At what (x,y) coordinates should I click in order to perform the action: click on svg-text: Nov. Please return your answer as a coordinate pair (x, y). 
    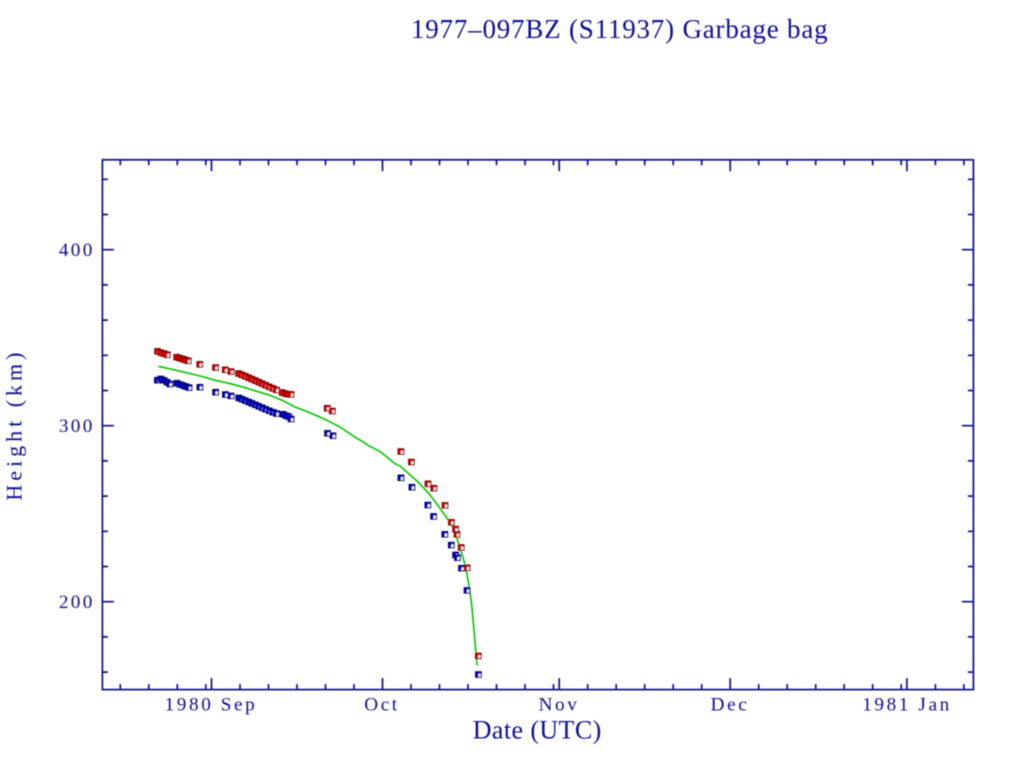
    Looking at the image, I should click on (559, 704).